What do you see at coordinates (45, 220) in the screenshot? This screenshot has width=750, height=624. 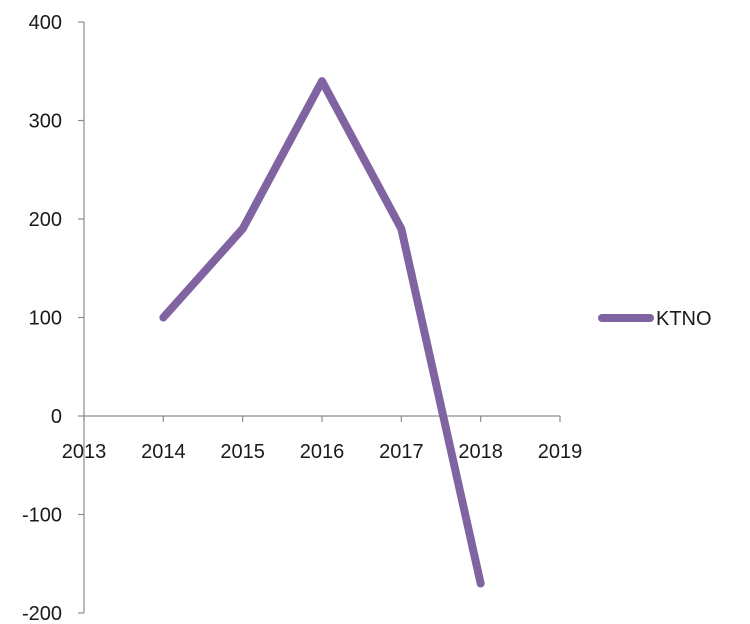 I see `y-tick-label: 200` at bounding box center [45, 220].